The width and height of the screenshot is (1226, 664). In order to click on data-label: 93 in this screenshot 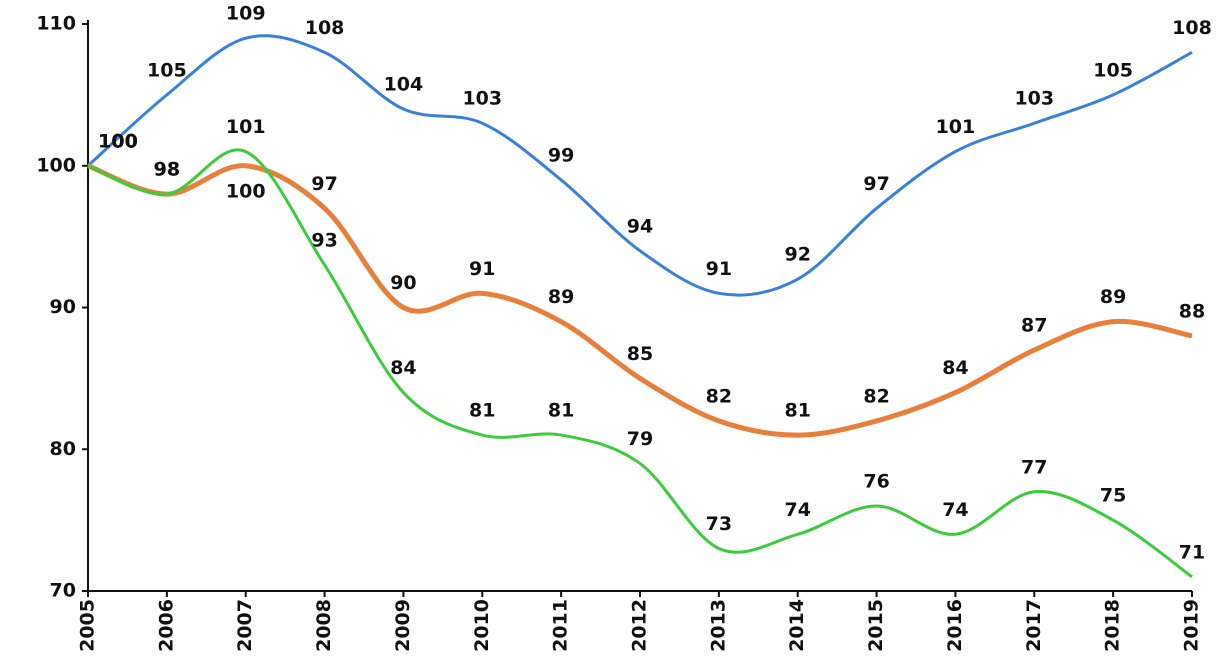, I will do `click(324, 240)`.